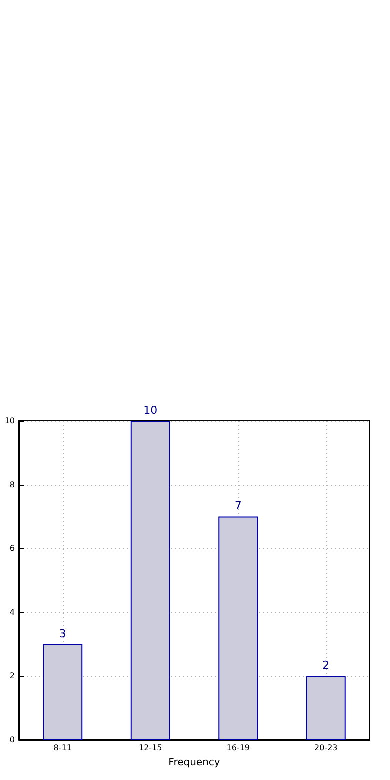 The image size is (390, 780). I want to click on y-tick-label: 6, so click(12, 549).